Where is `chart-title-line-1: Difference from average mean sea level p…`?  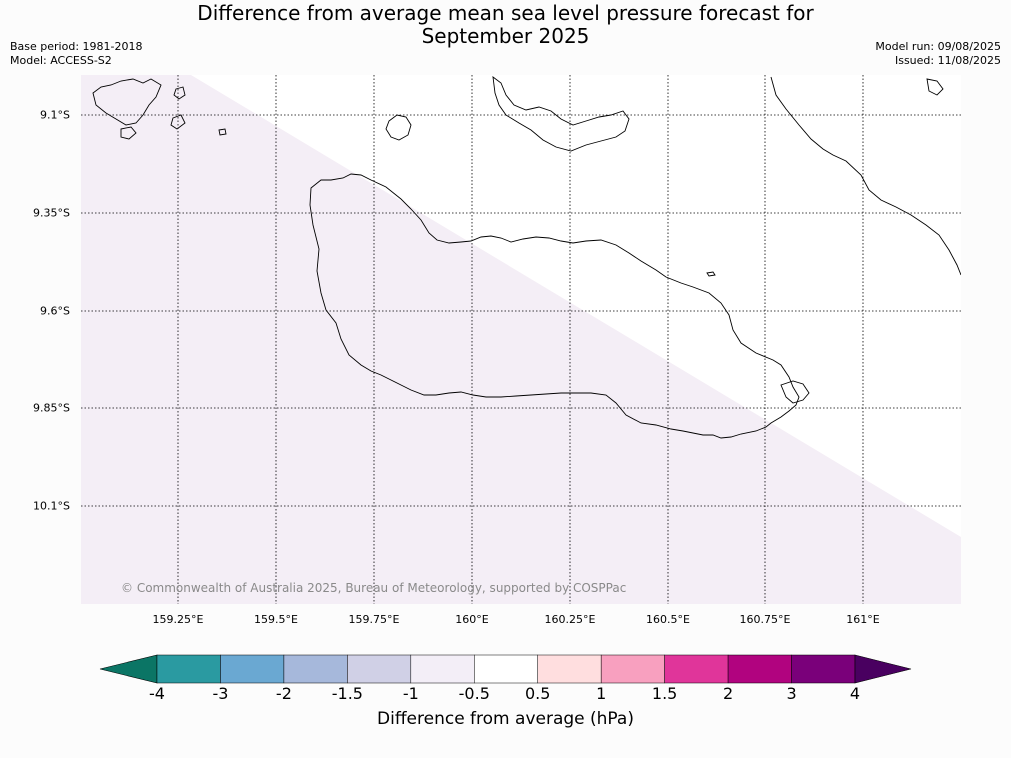 chart-title-line-1: Difference from average mean sea level p… is located at coordinates (505, 13).